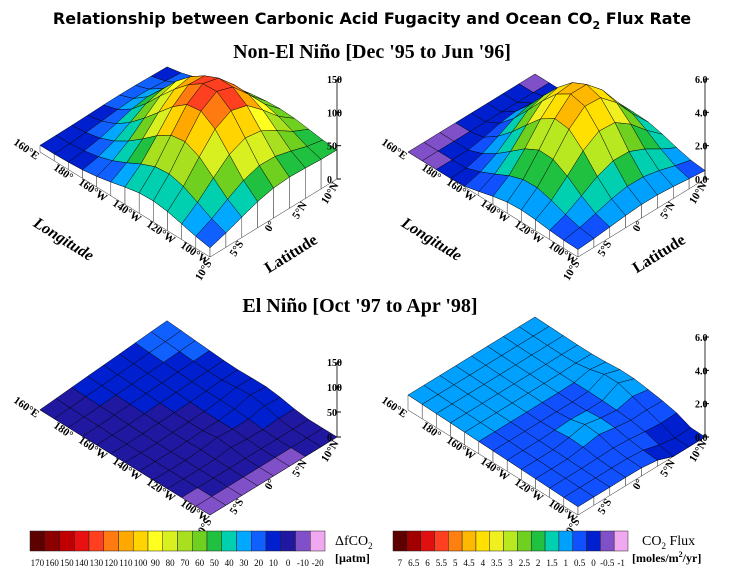 Image resolution: width=744 pixels, height=575 pixels. What do you see at coordinates (352, 558) in the screenshot?
I see `colorbar-unit: [µatm]` at bounding box center [352, 558].